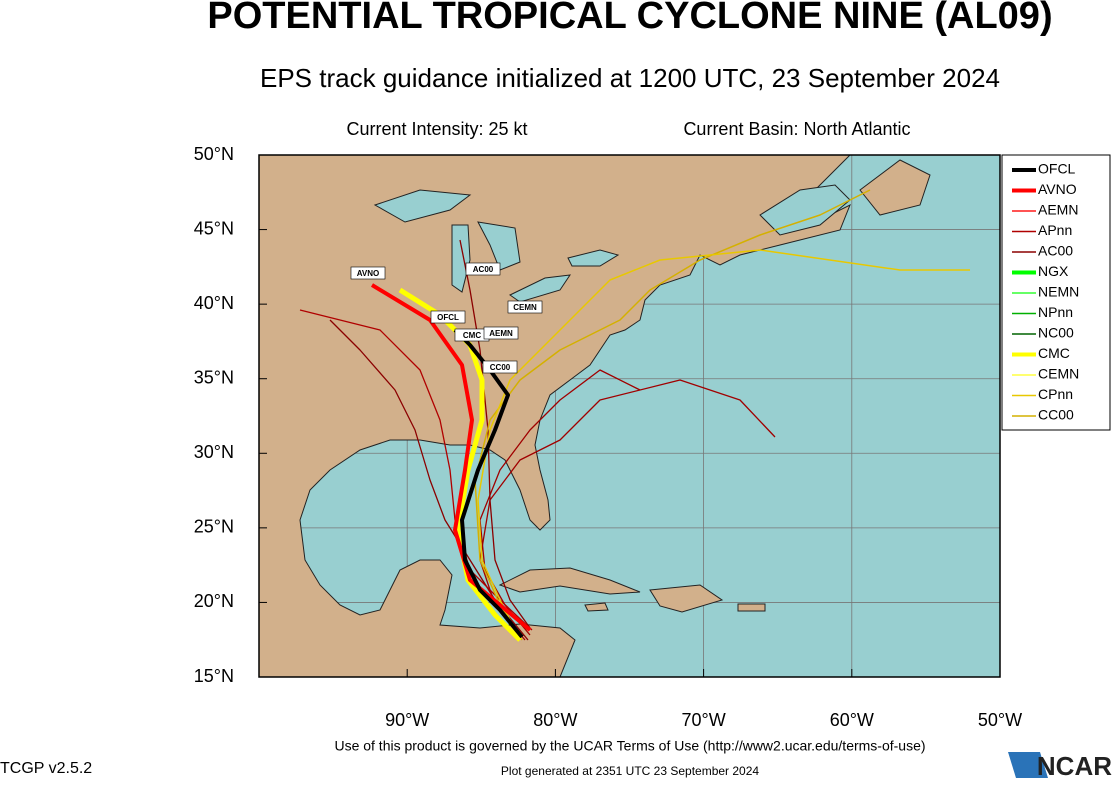 Image resolution: width=1113 pixels, height=785 pixels. What do you see at coordinates (1055, 312) in the screenshot?
I see `legend-label: NPnn` at bounding box center [1055, 312].